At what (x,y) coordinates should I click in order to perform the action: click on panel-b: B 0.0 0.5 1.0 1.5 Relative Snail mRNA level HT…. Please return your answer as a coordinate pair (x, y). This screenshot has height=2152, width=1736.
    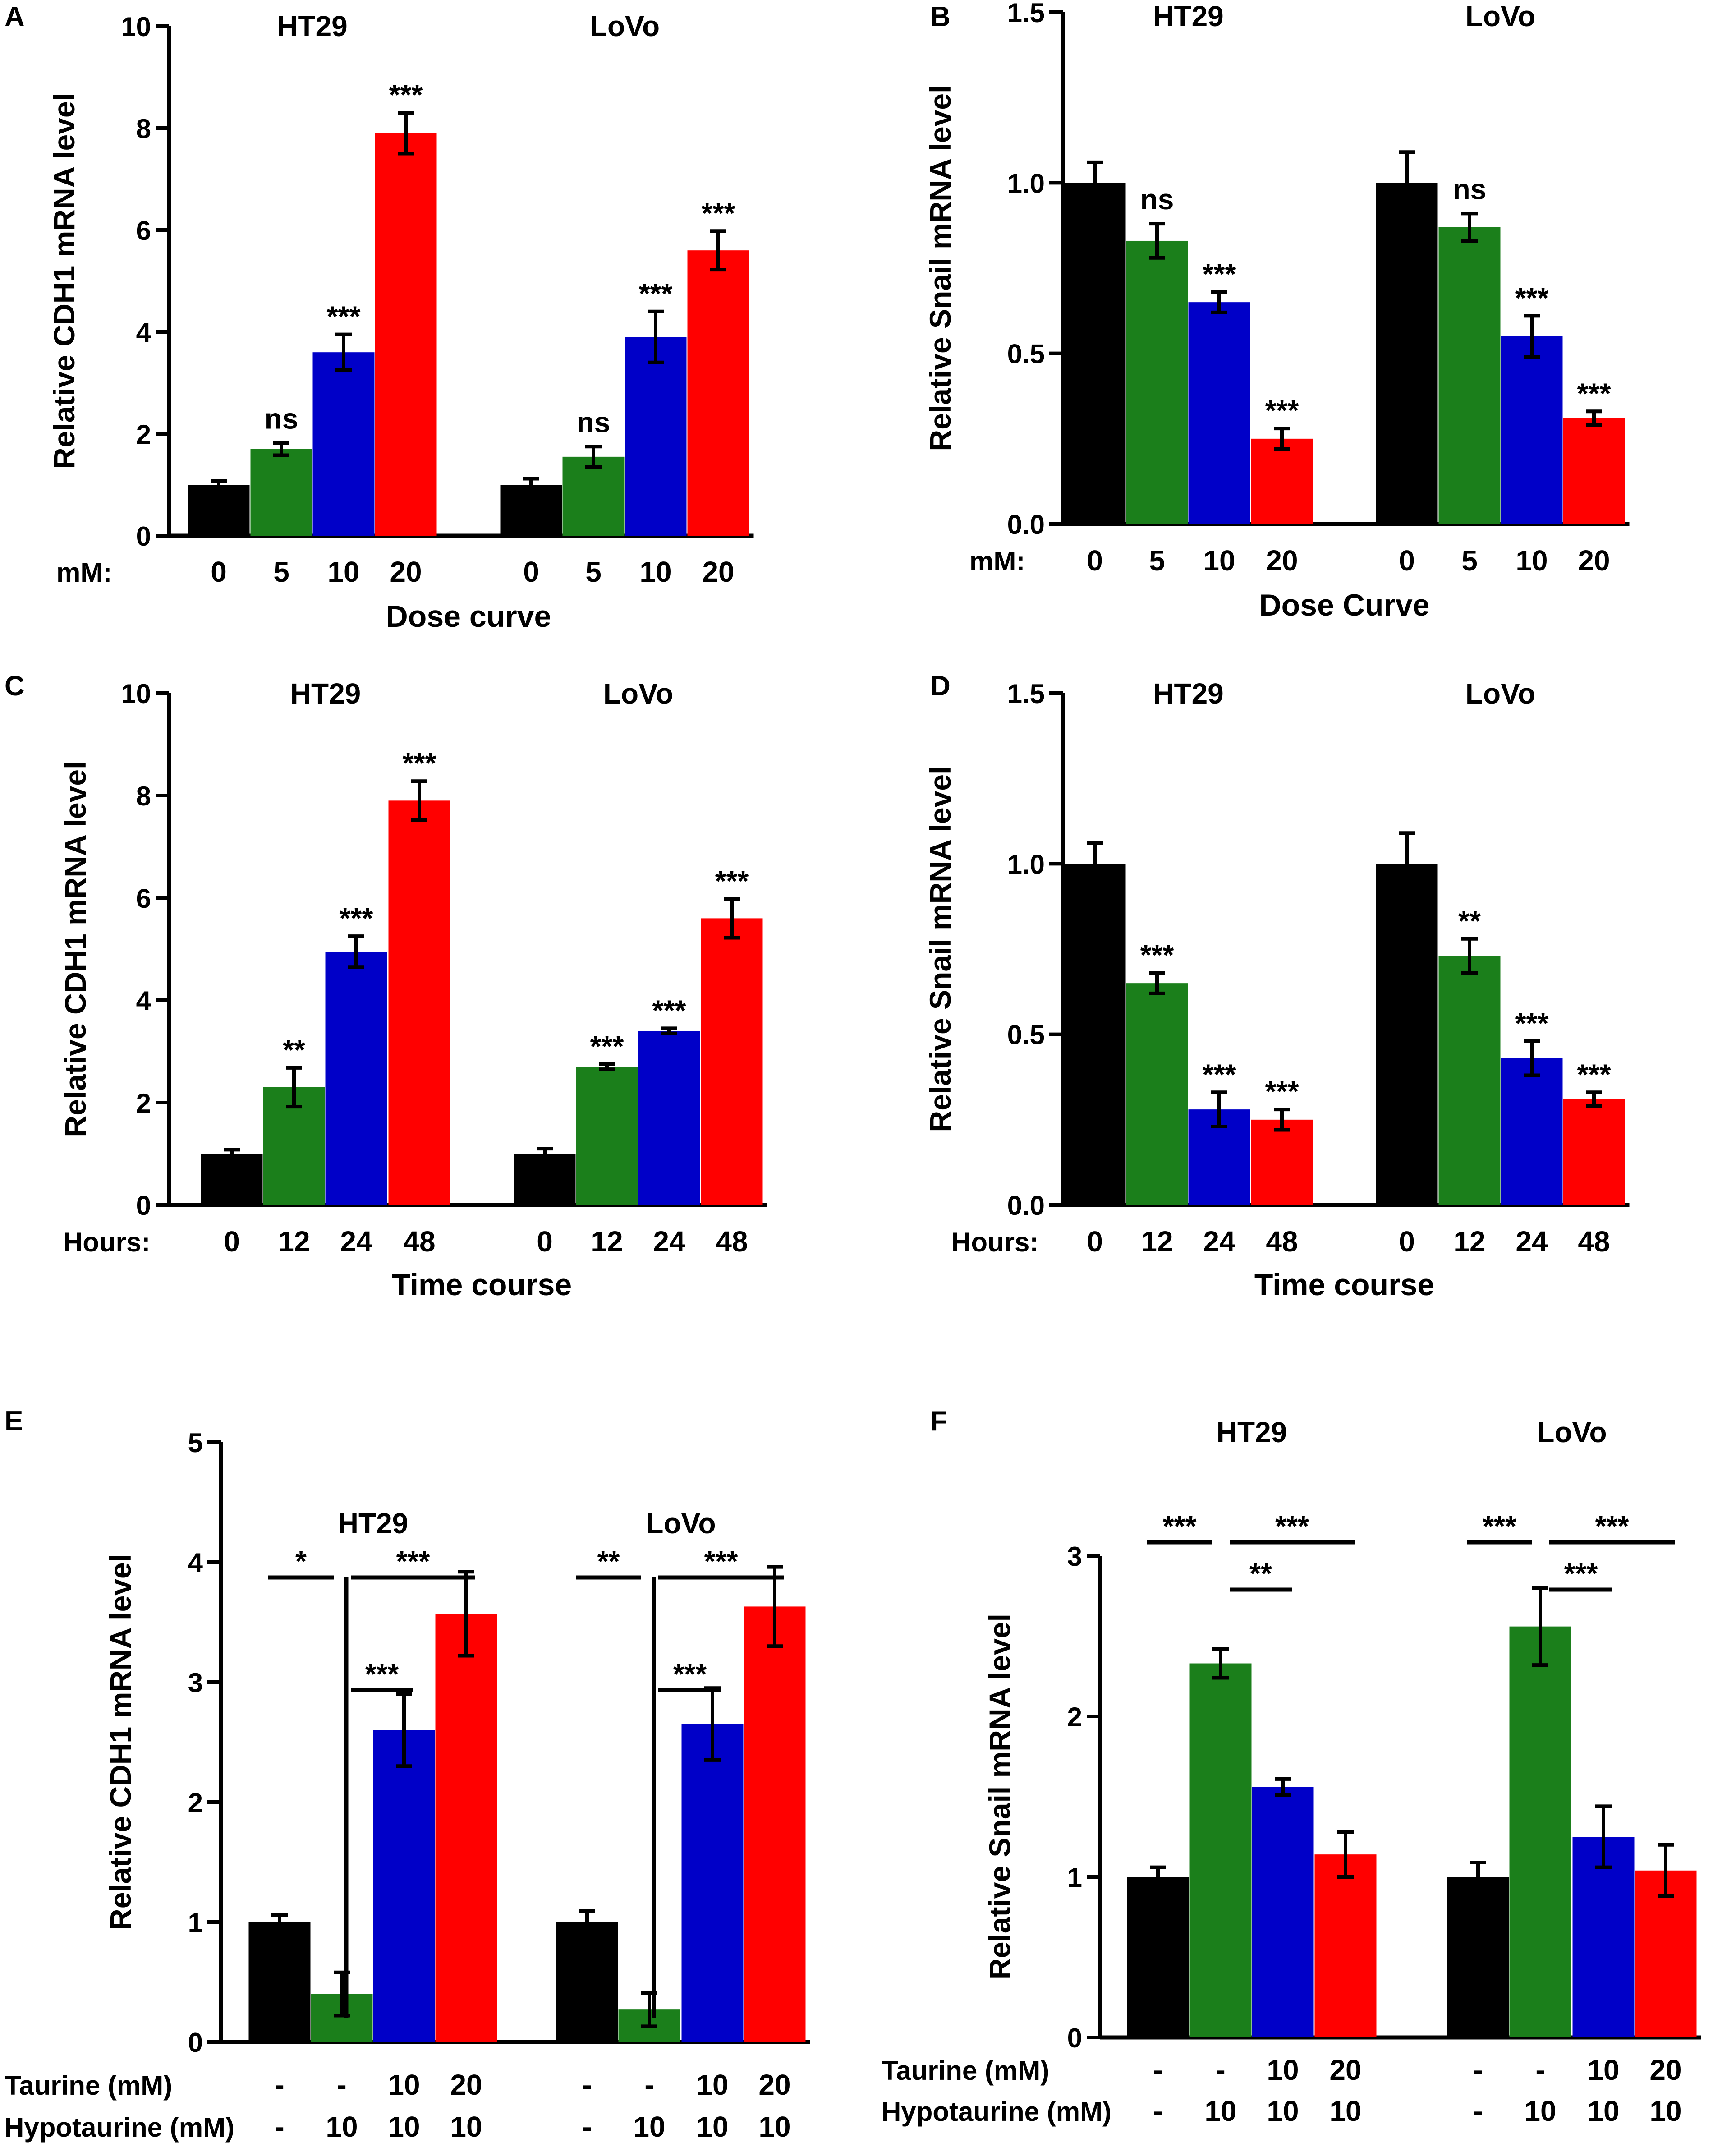
    Looking at the image, I should click on (1277, 311).